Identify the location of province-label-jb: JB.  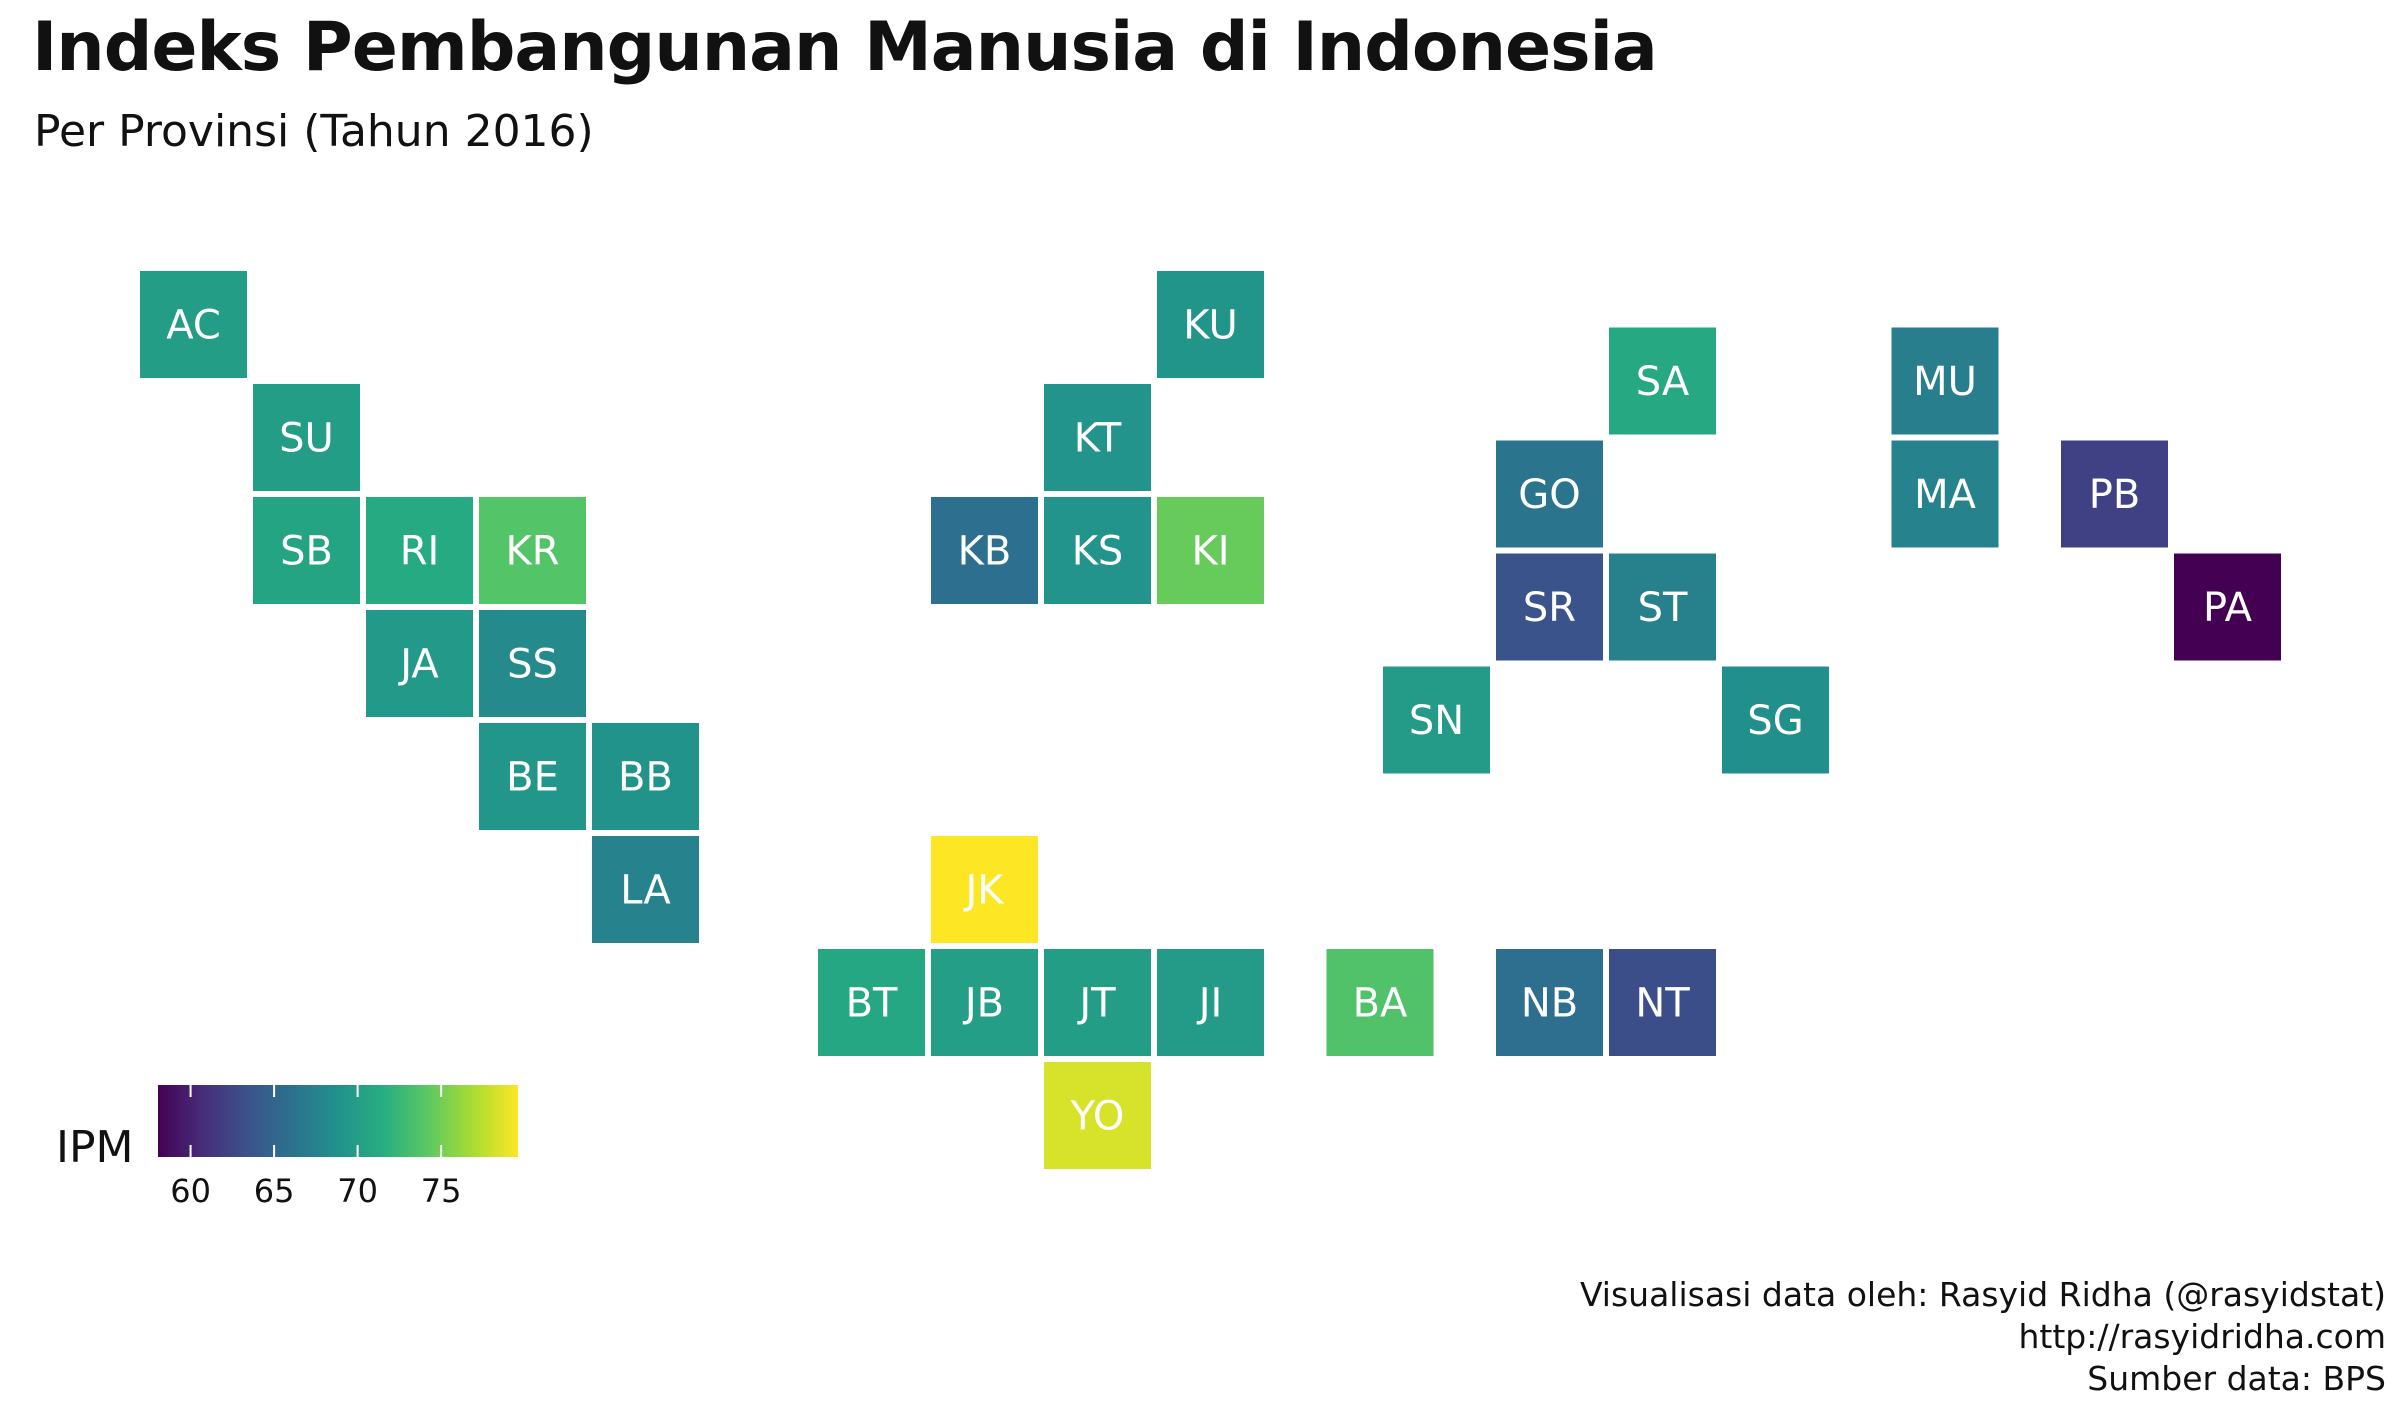
(983, 1004).